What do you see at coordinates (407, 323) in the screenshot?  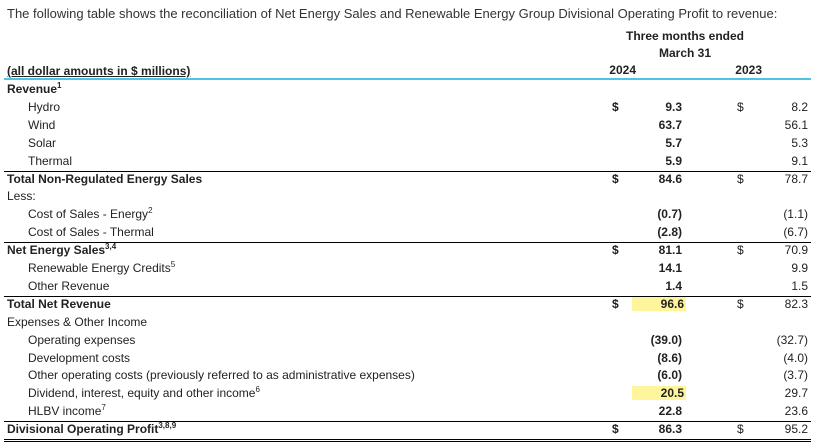 I see `table-row: Expenses & Other Income` at bounding box center [407, 323].